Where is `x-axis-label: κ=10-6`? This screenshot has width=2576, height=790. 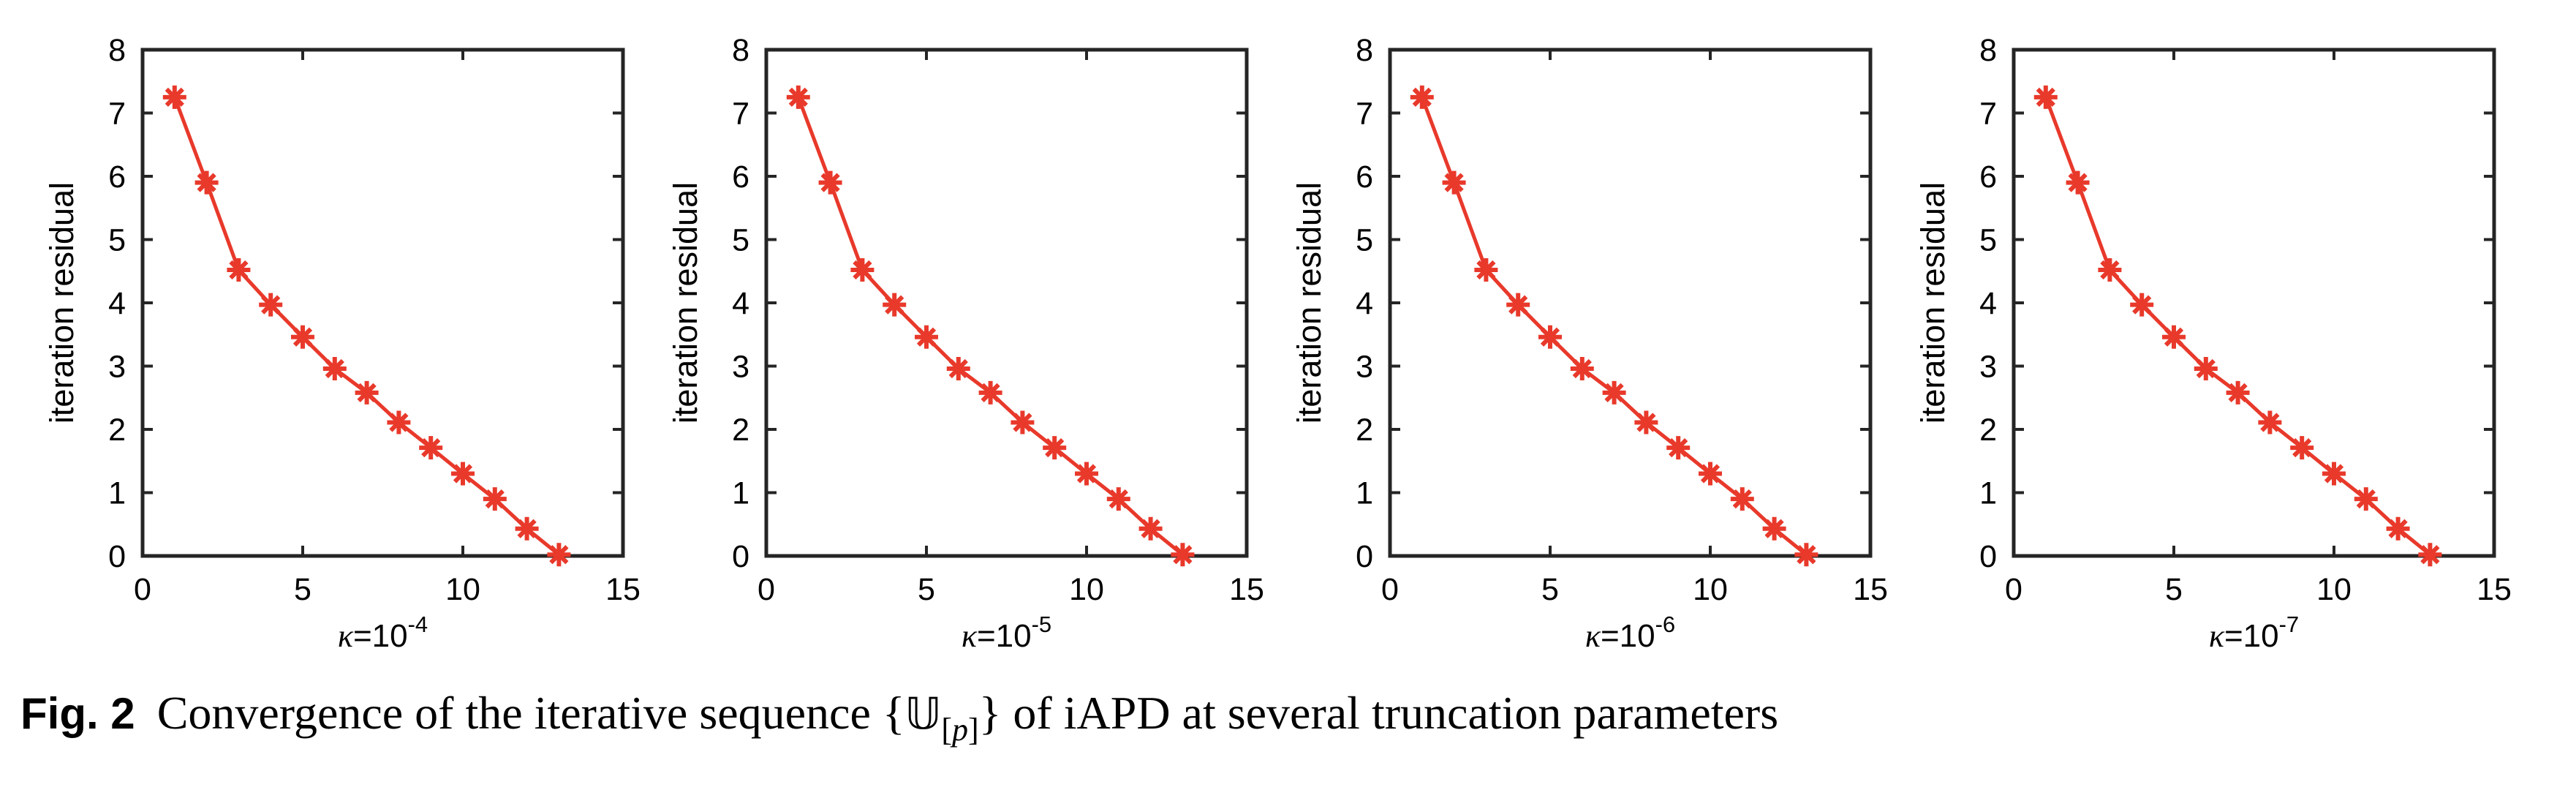
x-axis-label: κ=10-6 is located at coordinates (1630, 633).